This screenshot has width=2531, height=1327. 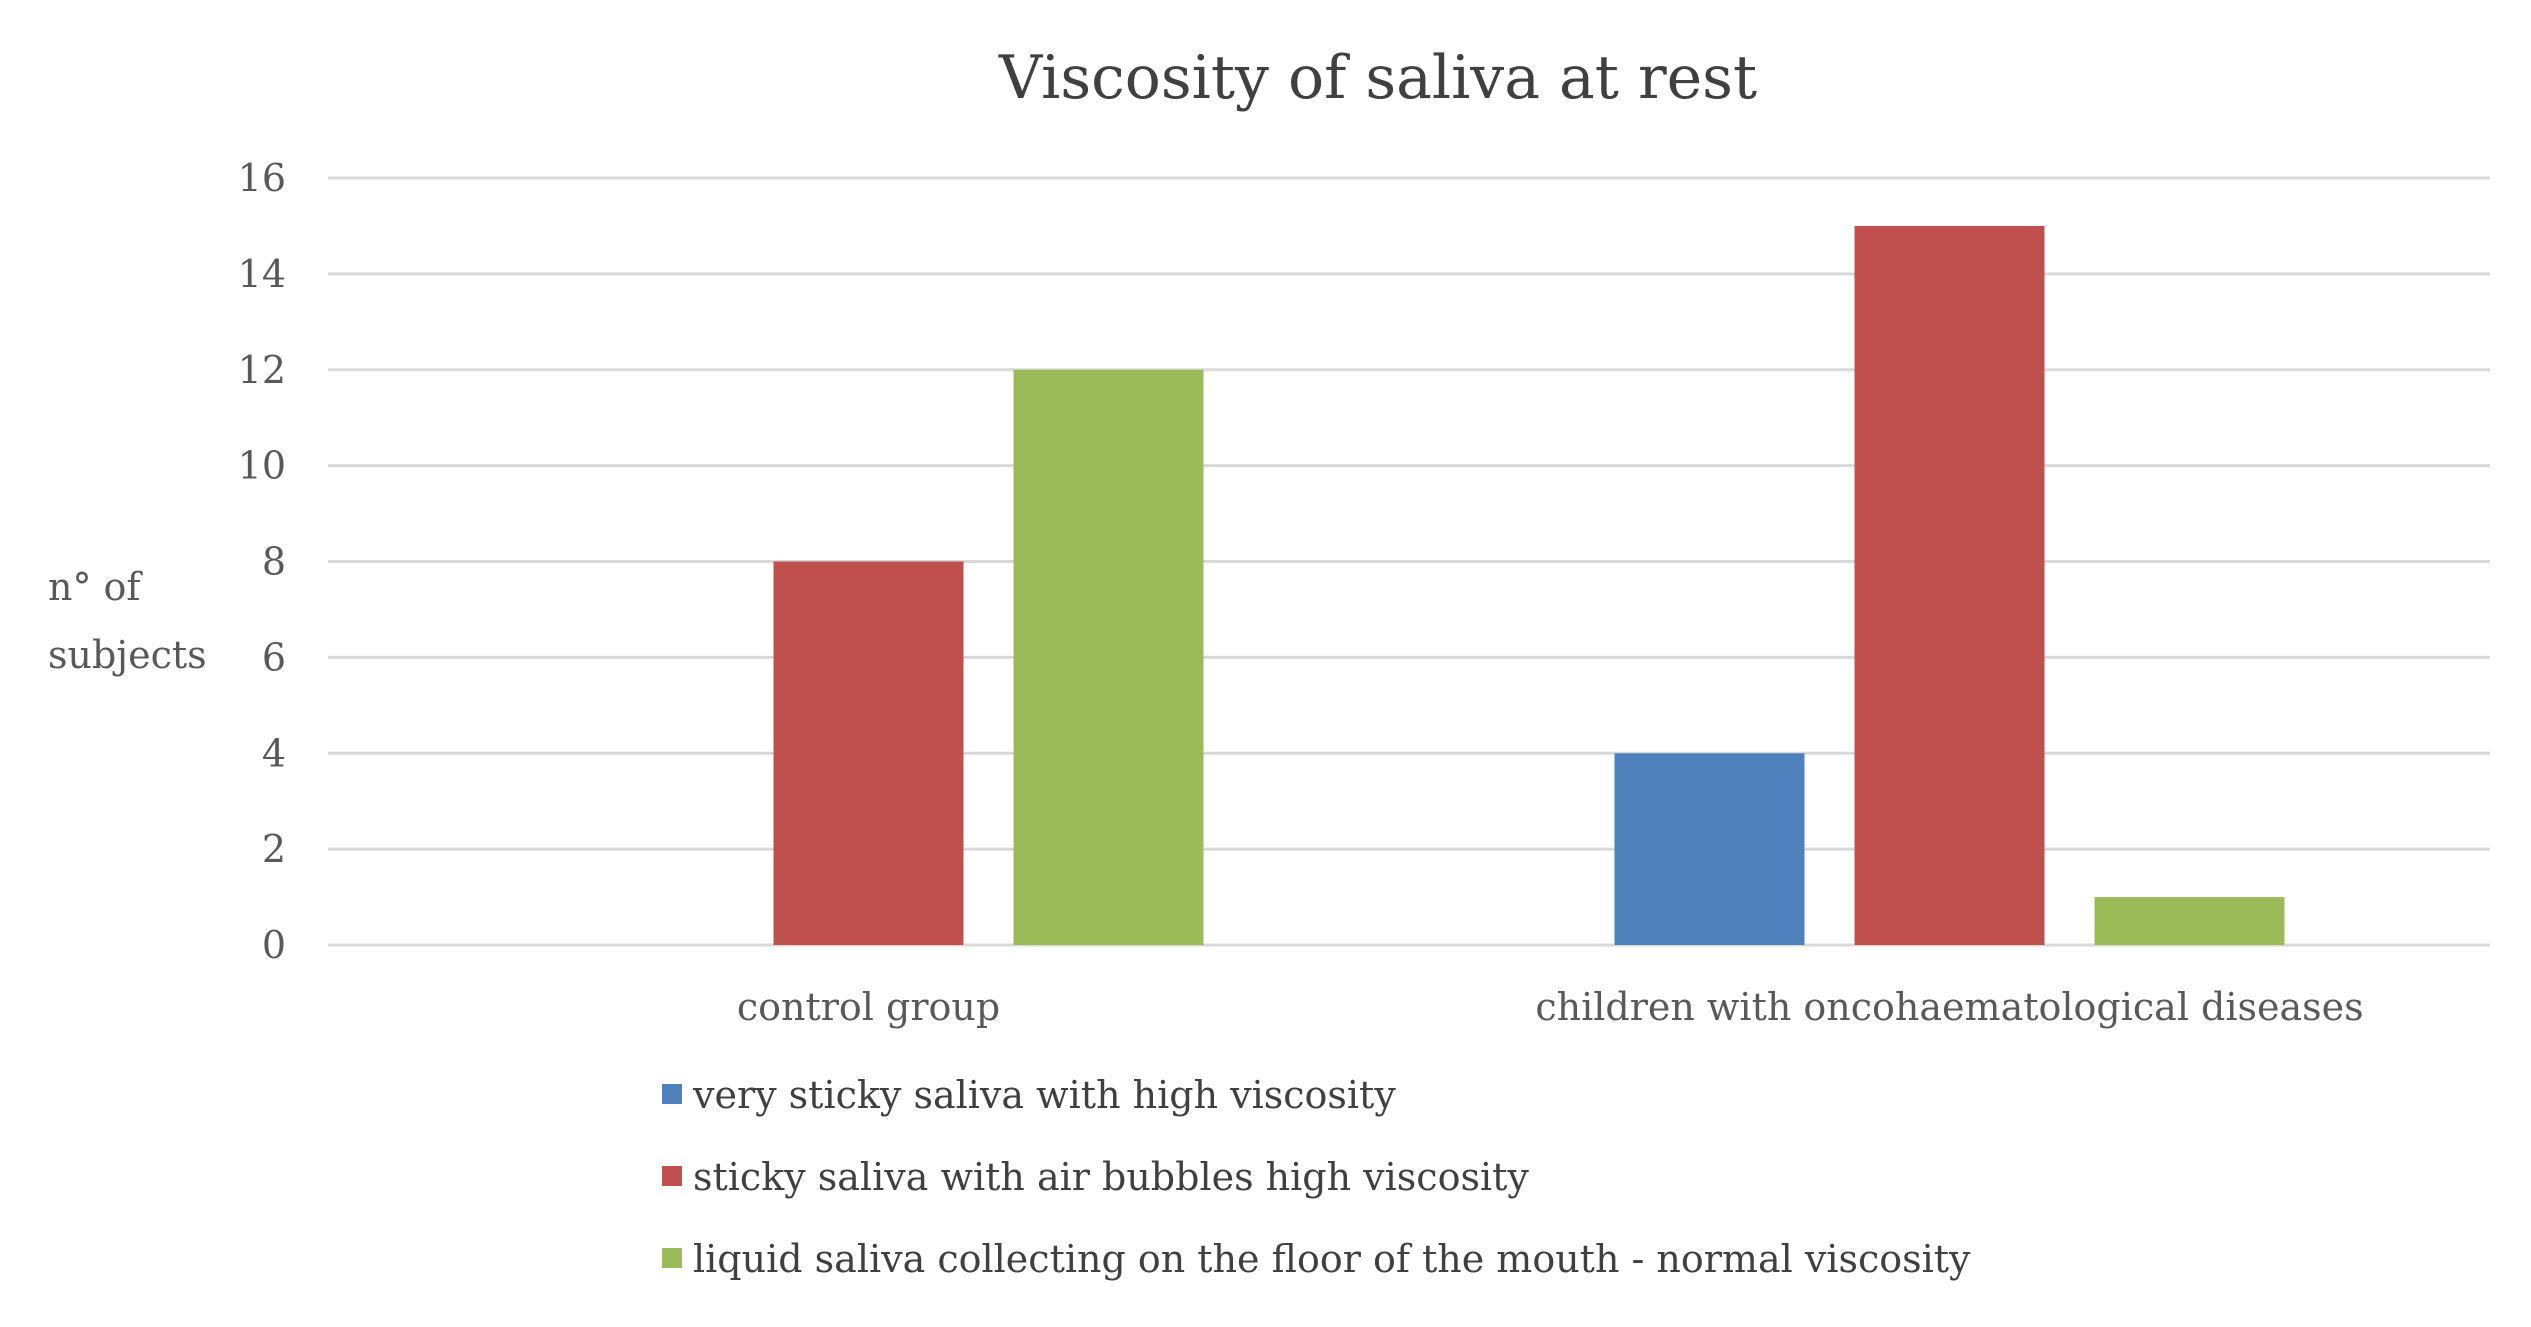 What do you see at coordinates (95, 587) in the screenshot?
I see `y-axis-label-line-1: n° of` at bounding box center [95, 587].